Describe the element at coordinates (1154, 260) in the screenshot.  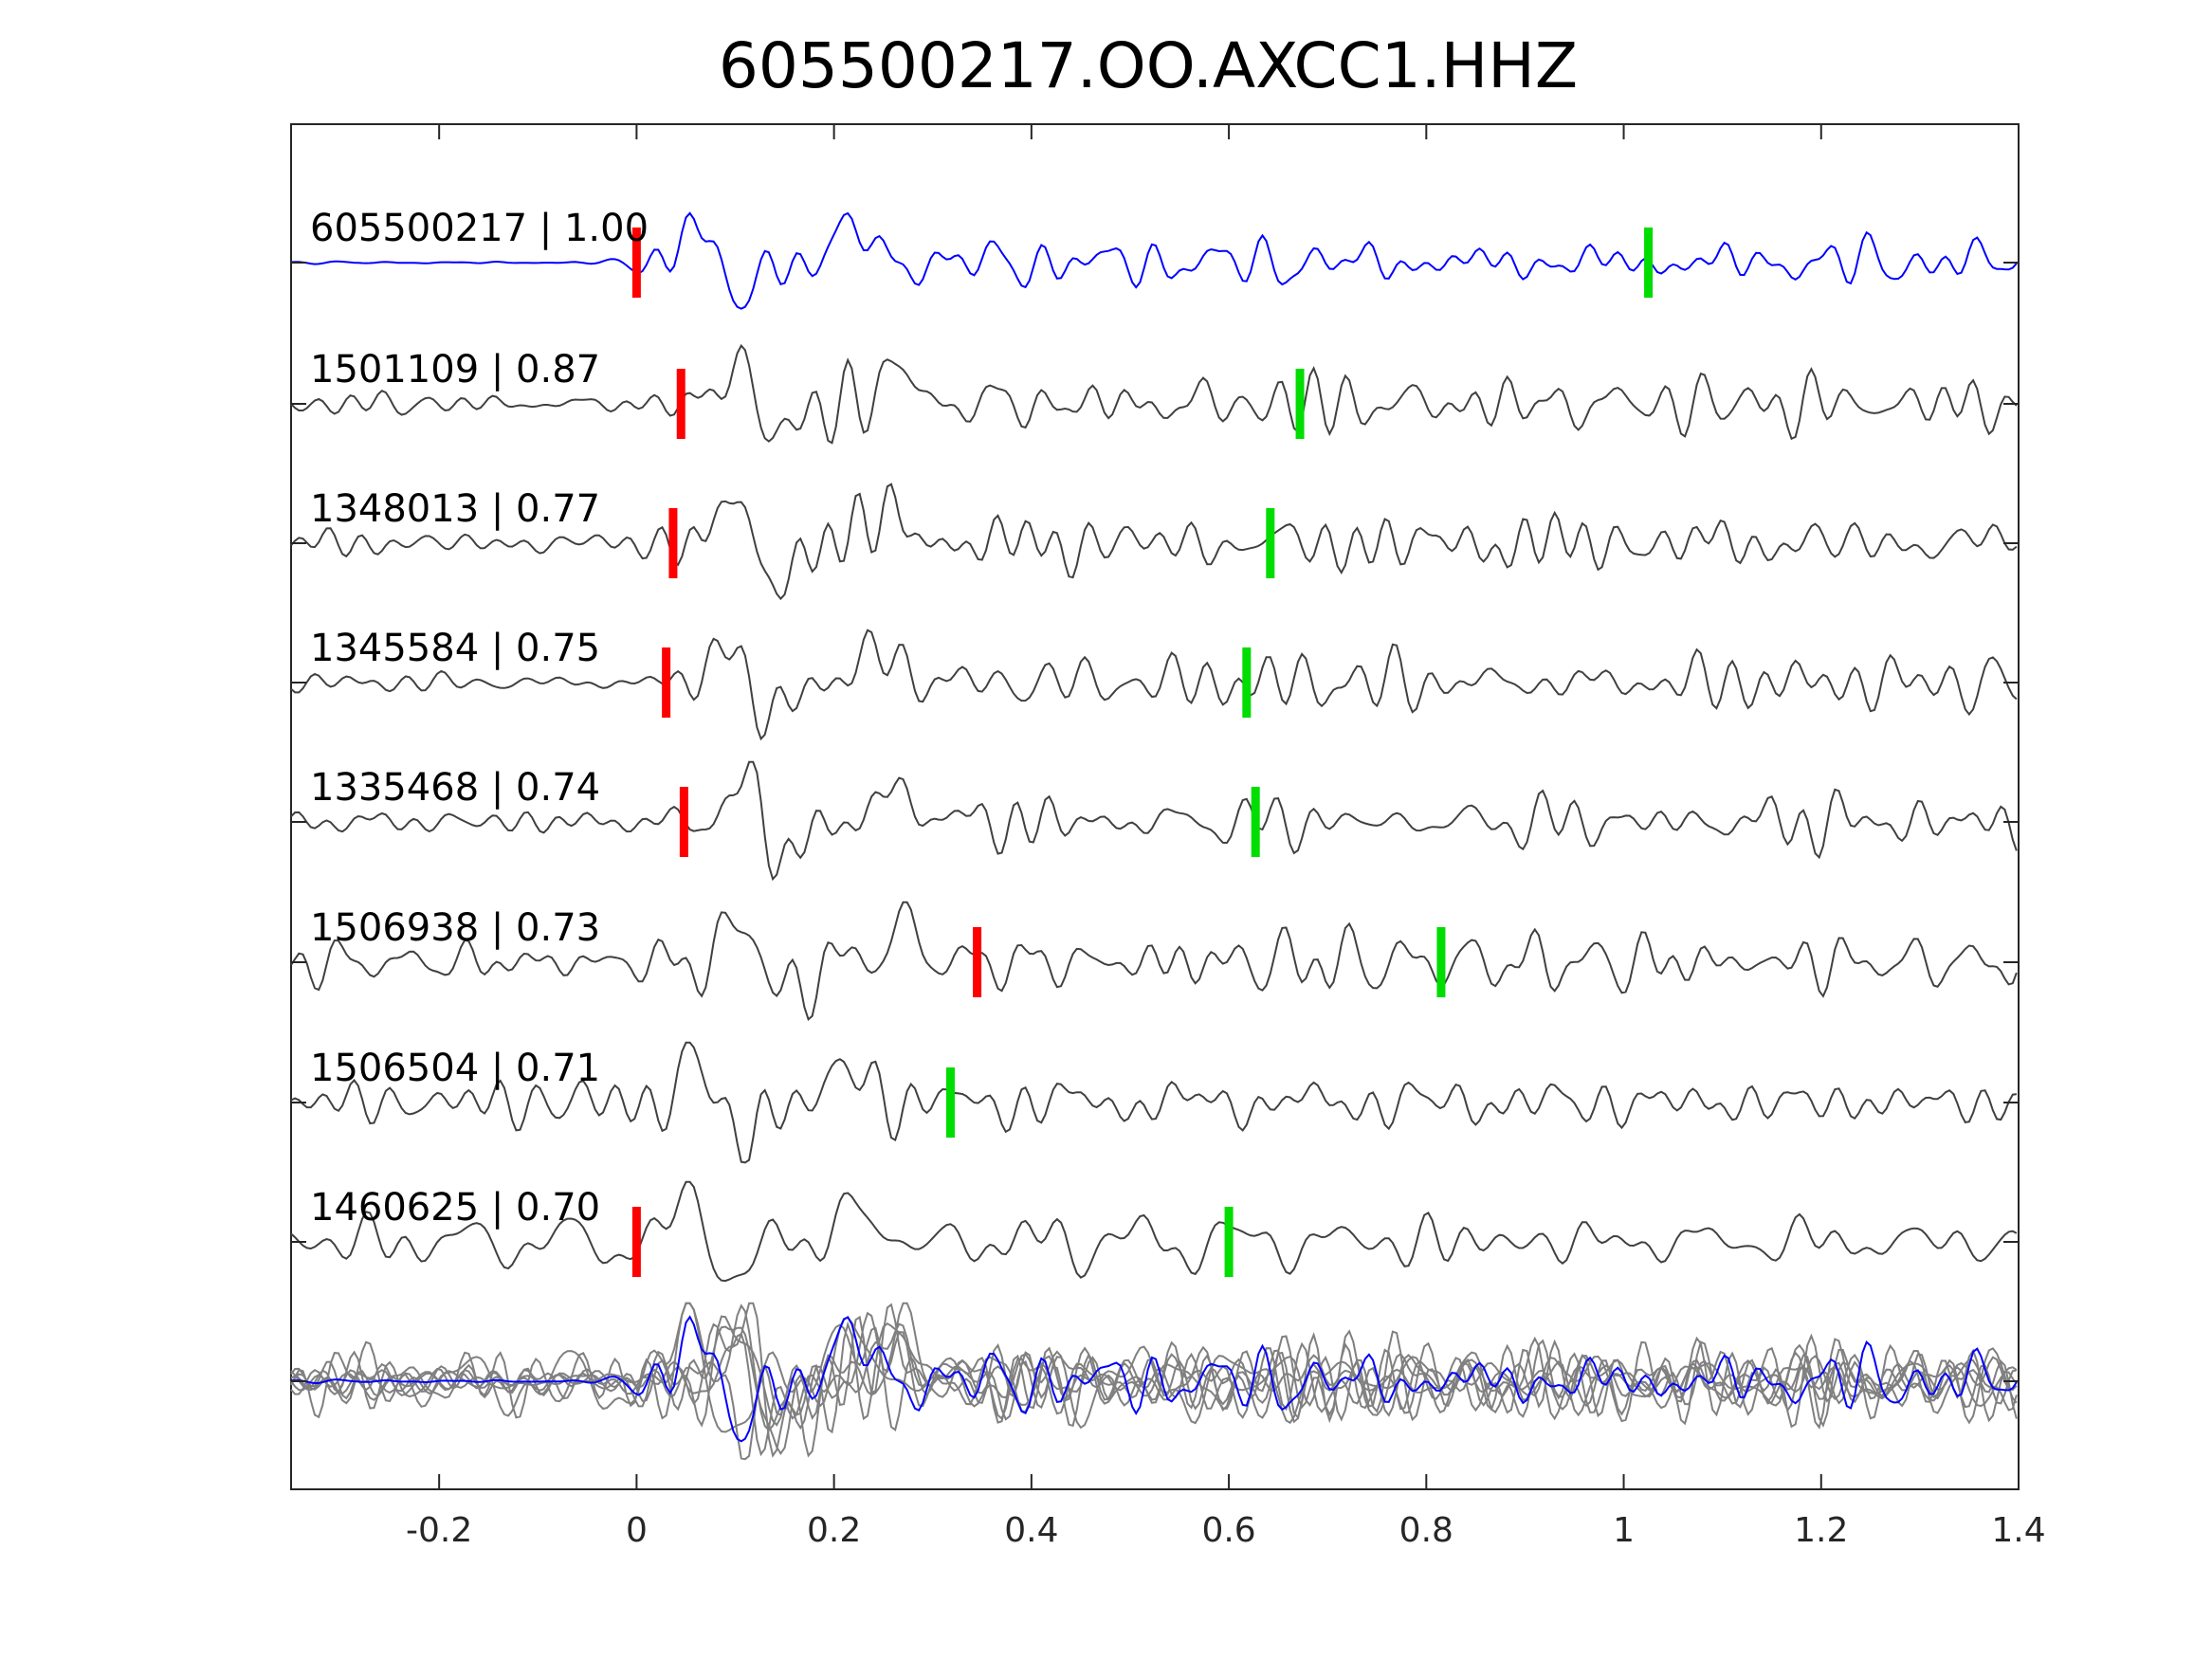
I see `trace-605500217-line` at that location.